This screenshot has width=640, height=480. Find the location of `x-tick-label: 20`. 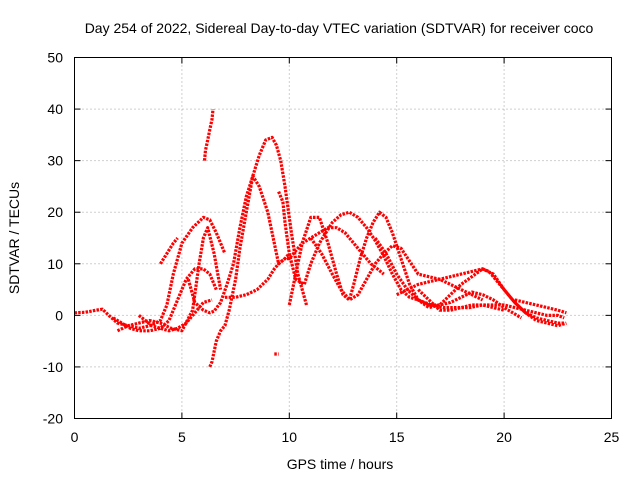

x-tick-label: 20 is located at coordinates (504, 437).